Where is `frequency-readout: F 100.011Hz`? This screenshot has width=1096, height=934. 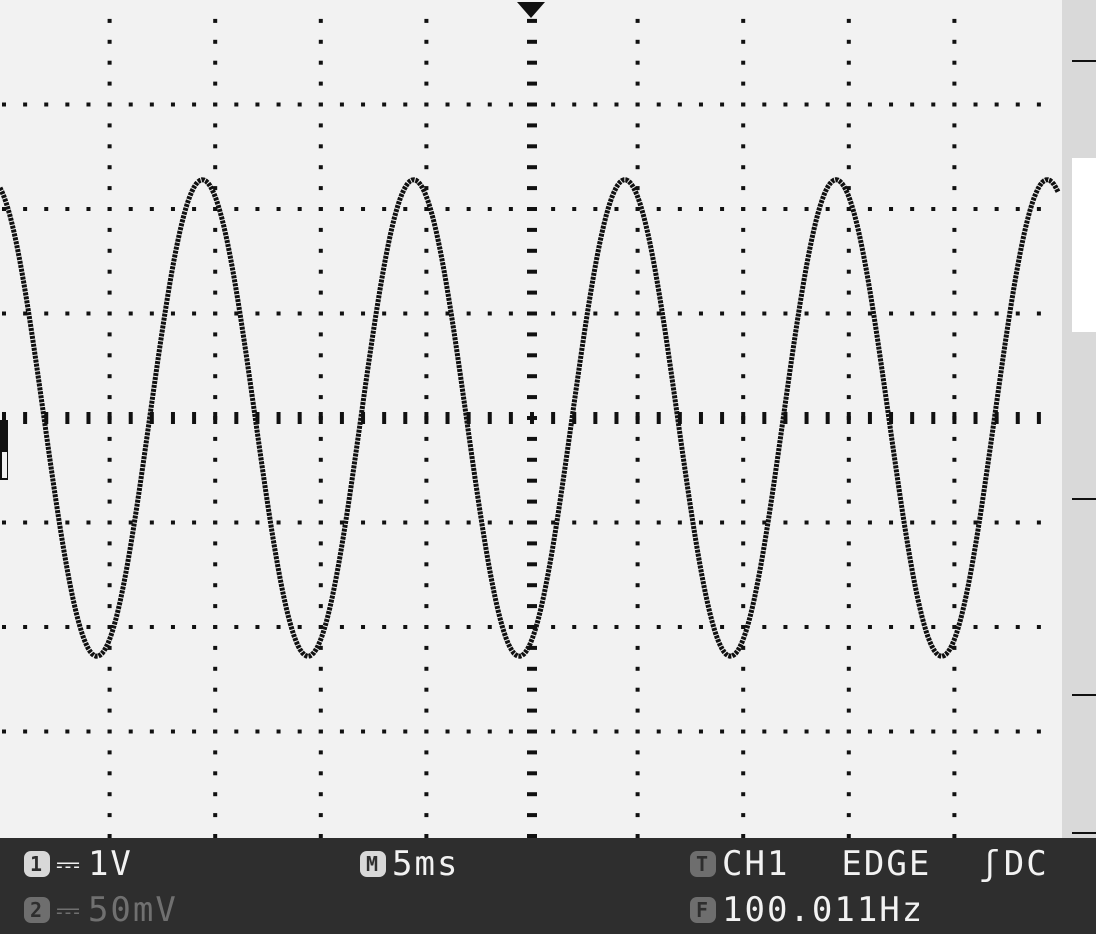
frequency-readout: F 100.011Hz is located at coordinates (807, 910).